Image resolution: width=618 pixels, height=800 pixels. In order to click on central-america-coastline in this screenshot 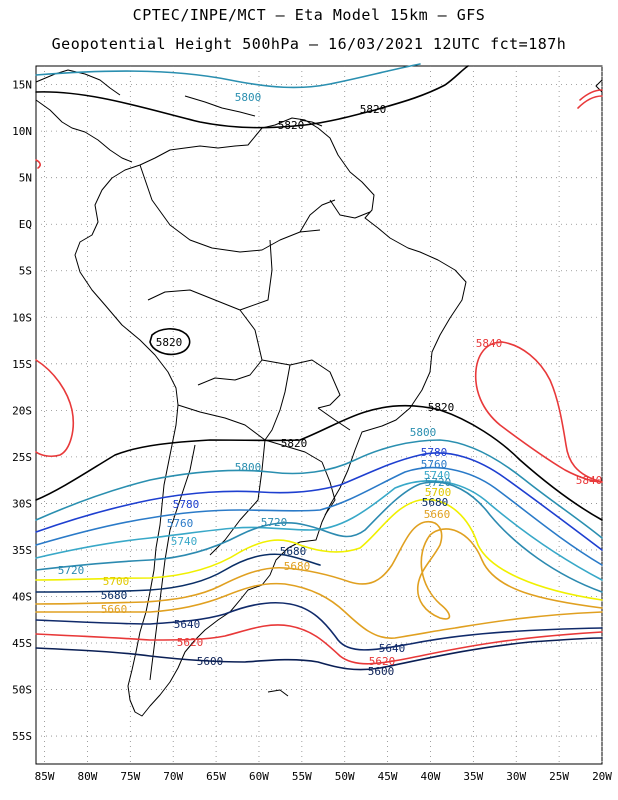, I will do `click(84, 131)`.